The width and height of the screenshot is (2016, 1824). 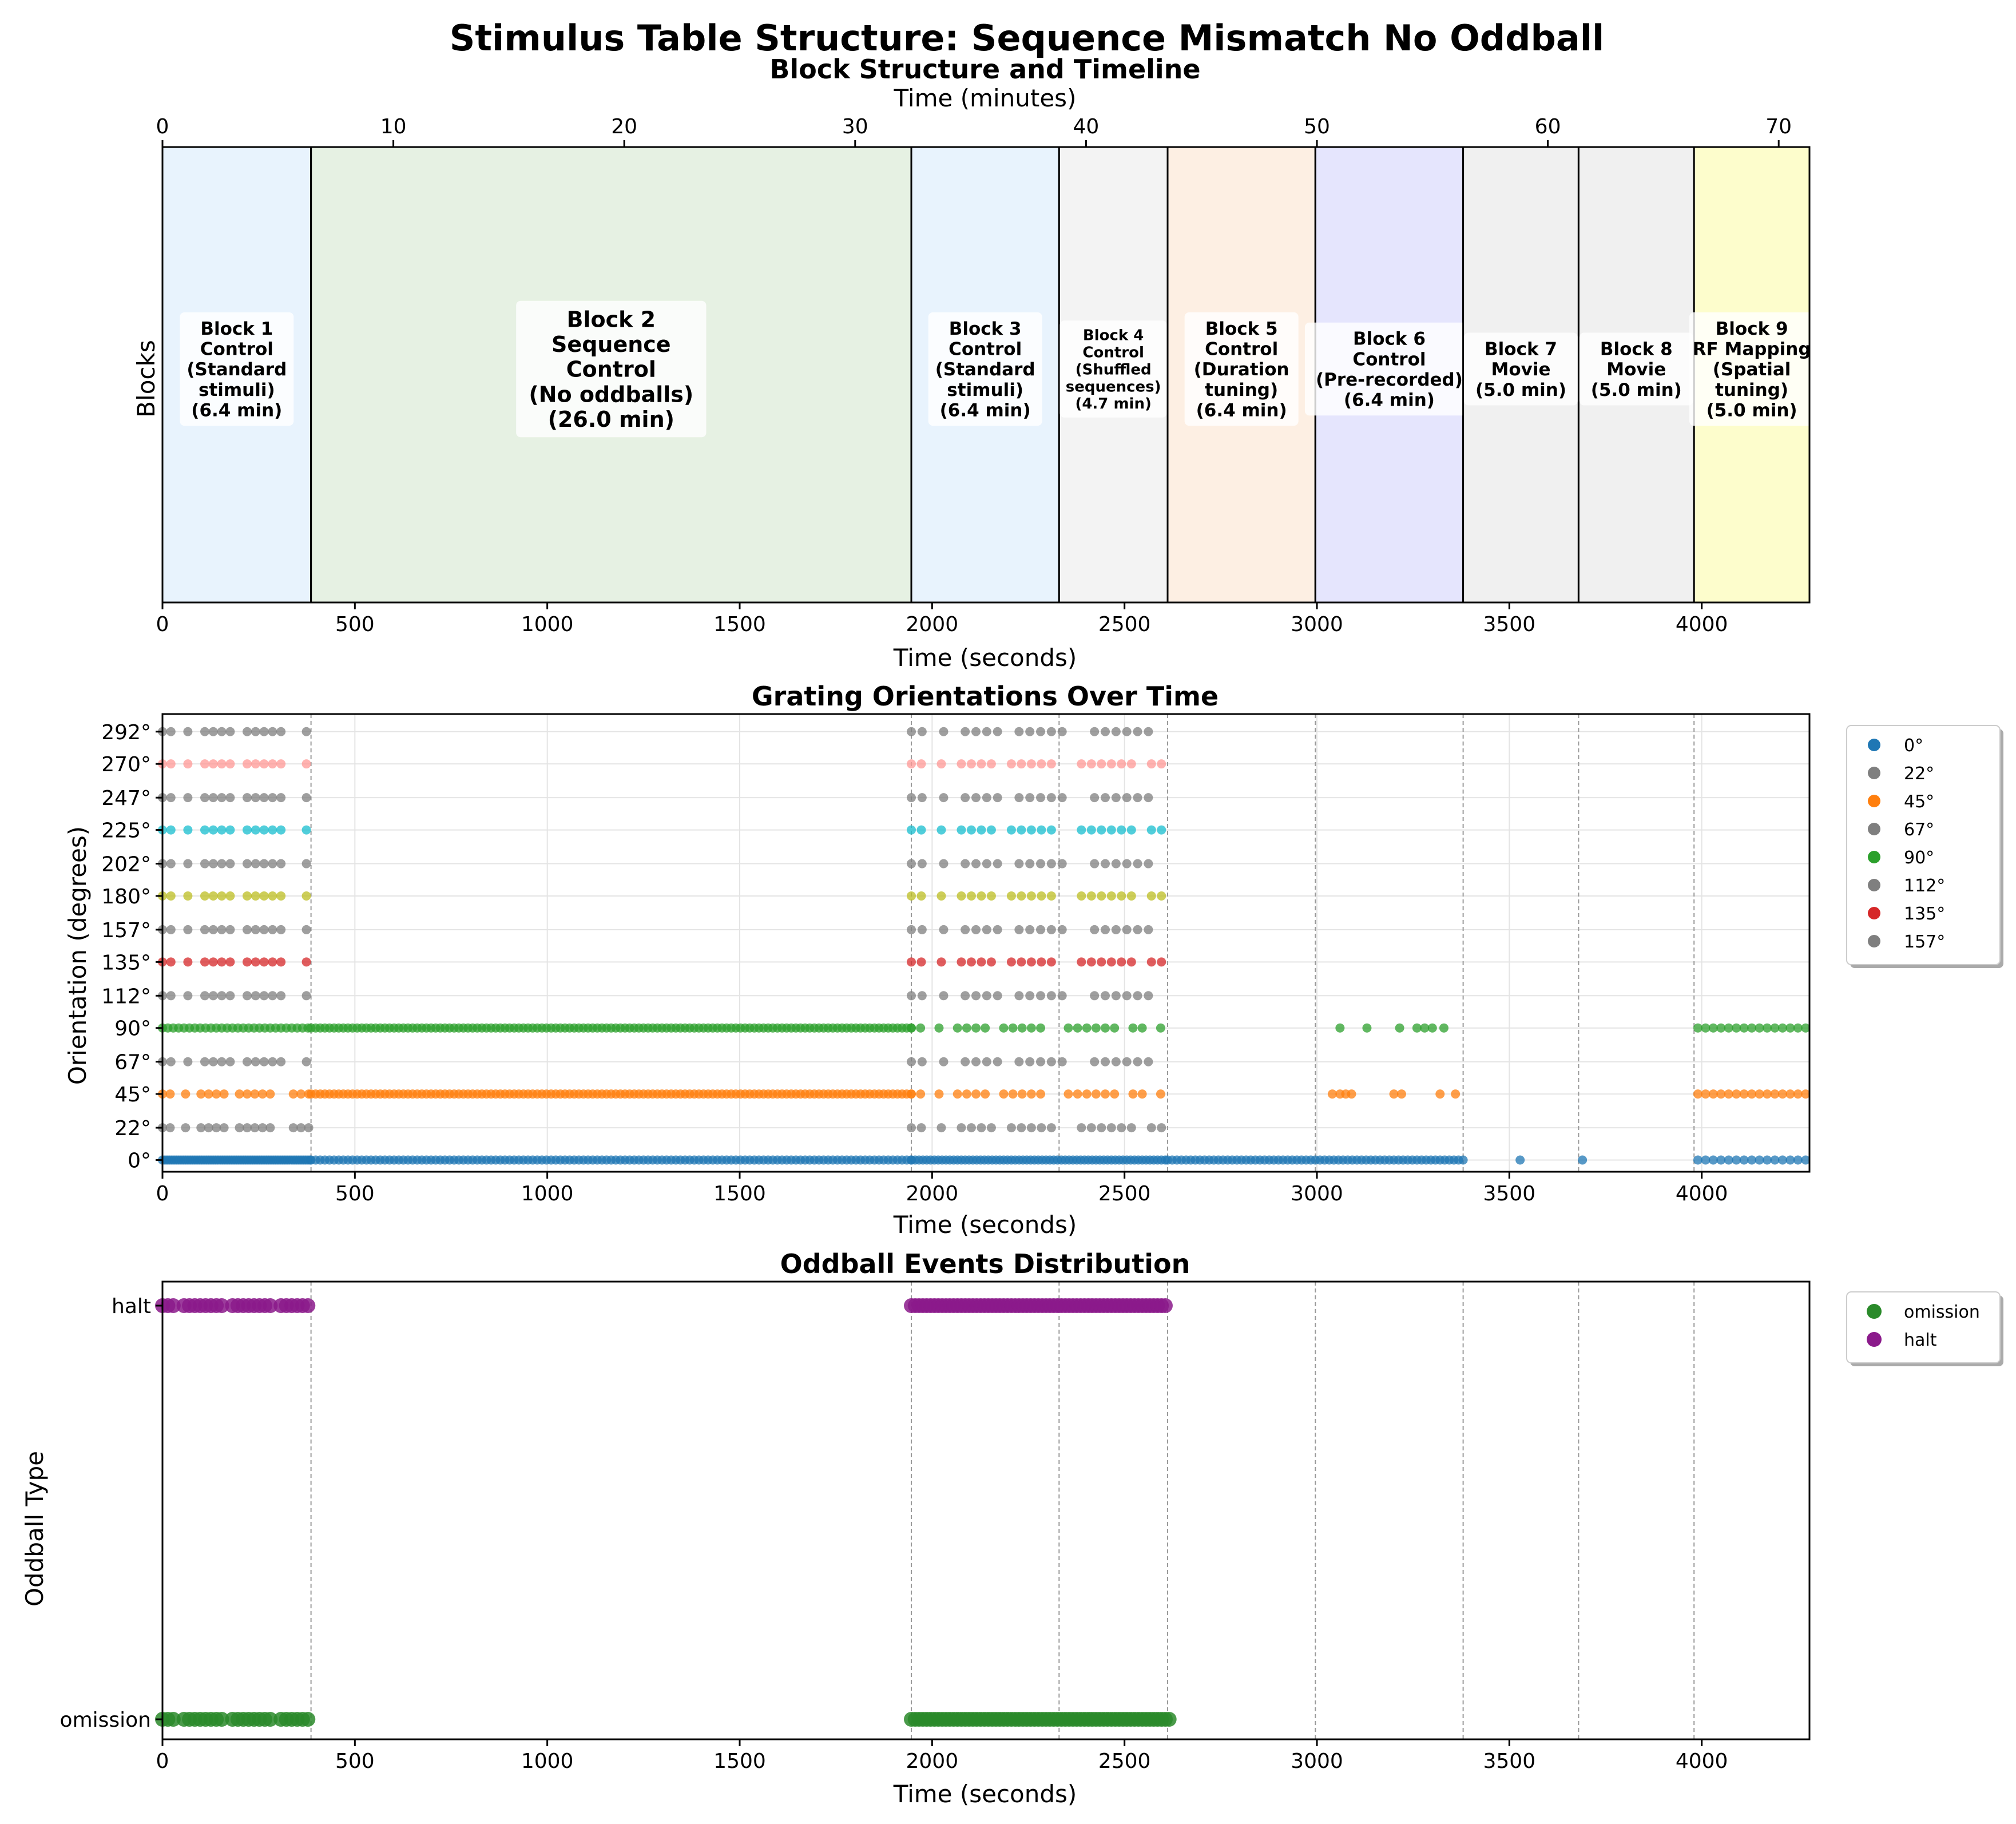 I want to click on minute-tick-label: 70, so click(x=1778, y=127).